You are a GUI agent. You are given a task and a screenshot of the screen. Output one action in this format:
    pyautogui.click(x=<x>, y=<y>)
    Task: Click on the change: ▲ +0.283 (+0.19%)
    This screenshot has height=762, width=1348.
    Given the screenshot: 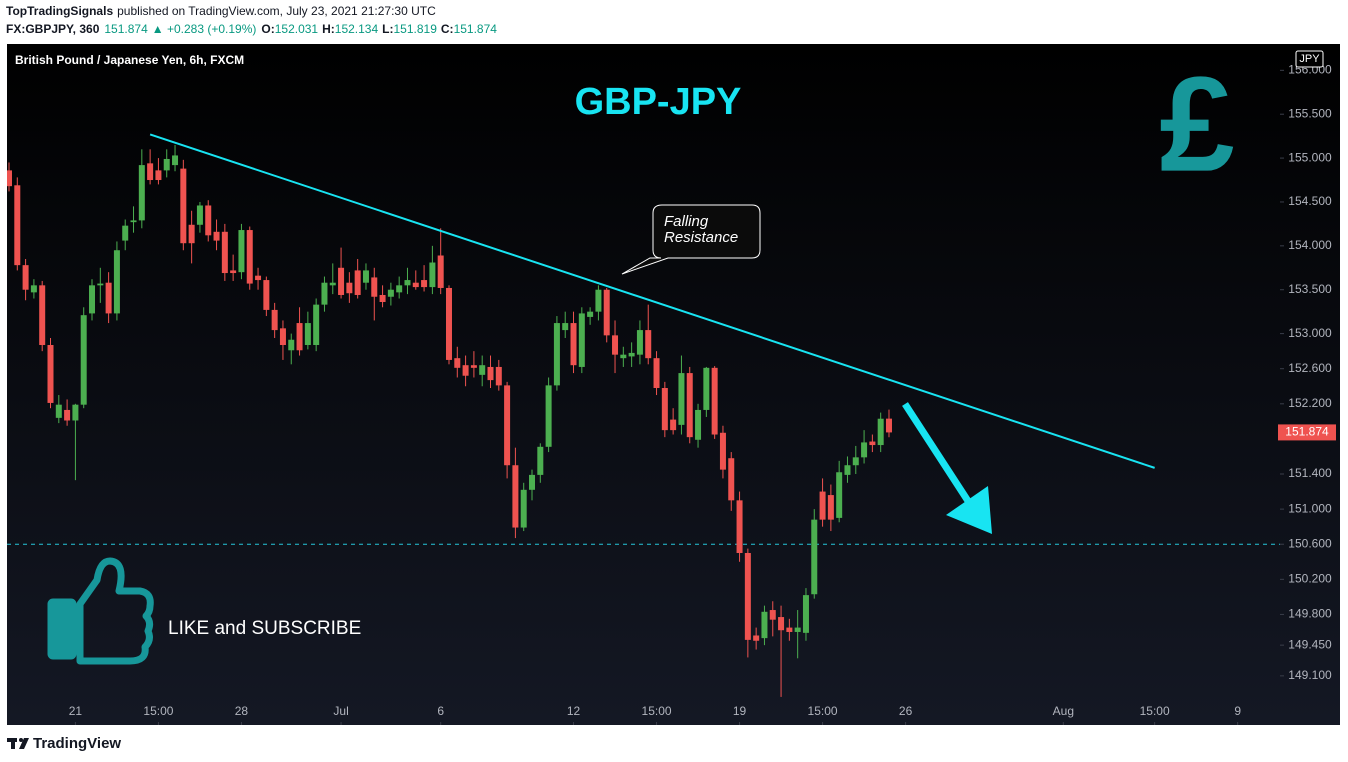 What is the action you would take?
    pyautogui.click(x=204, y=29)
    